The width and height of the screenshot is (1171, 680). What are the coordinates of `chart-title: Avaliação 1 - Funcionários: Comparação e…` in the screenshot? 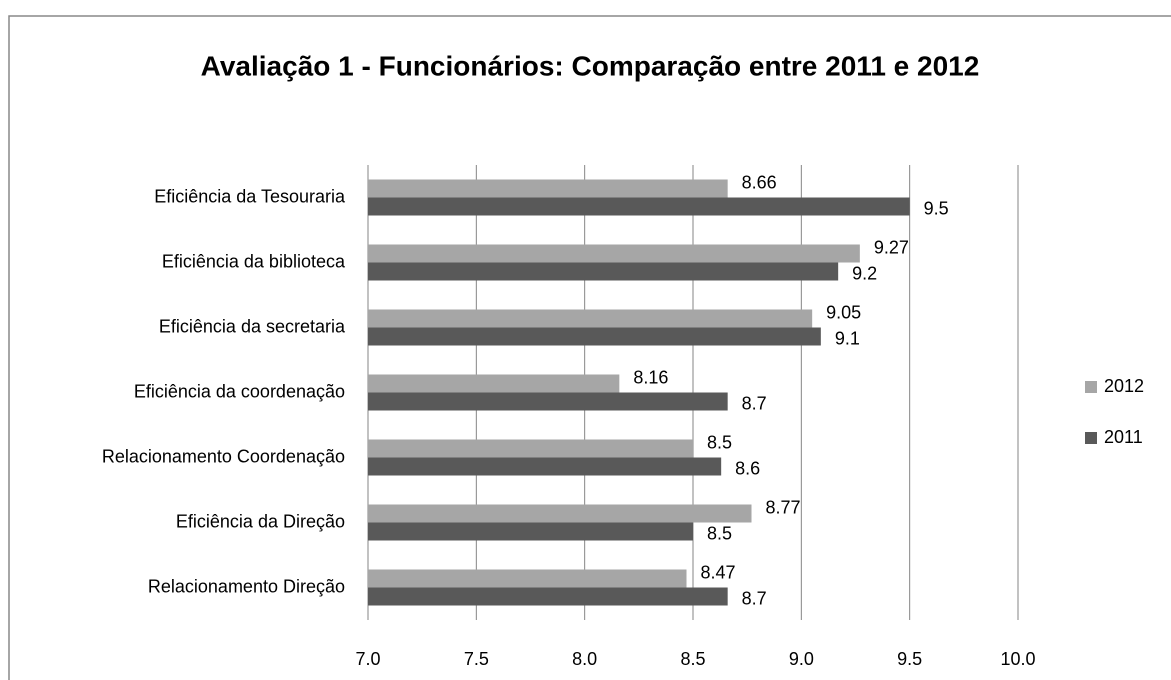 It's located at (590, 65).